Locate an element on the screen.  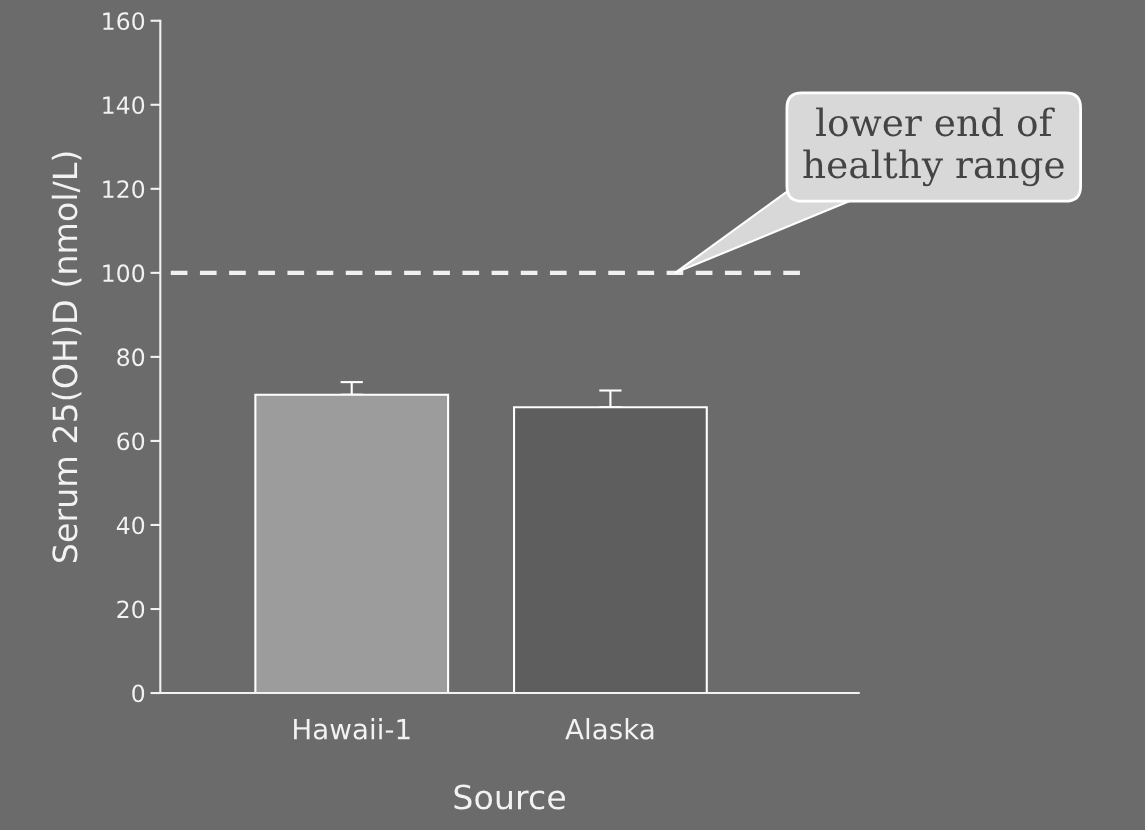
x-tick-label: Hawaii-1 is located at coordinates (352, 729).